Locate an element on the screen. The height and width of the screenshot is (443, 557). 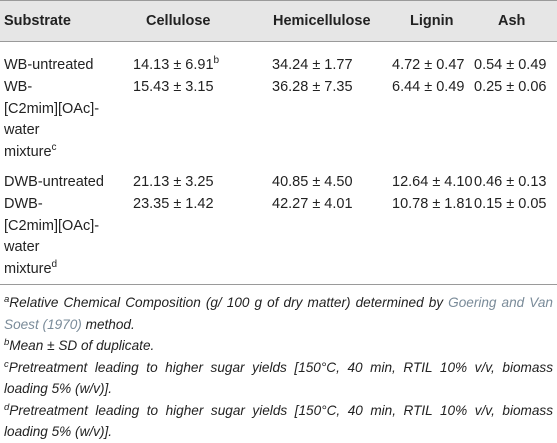
reference-link: Goering and Van Soest (1970) is located at coordinates (278, 313).